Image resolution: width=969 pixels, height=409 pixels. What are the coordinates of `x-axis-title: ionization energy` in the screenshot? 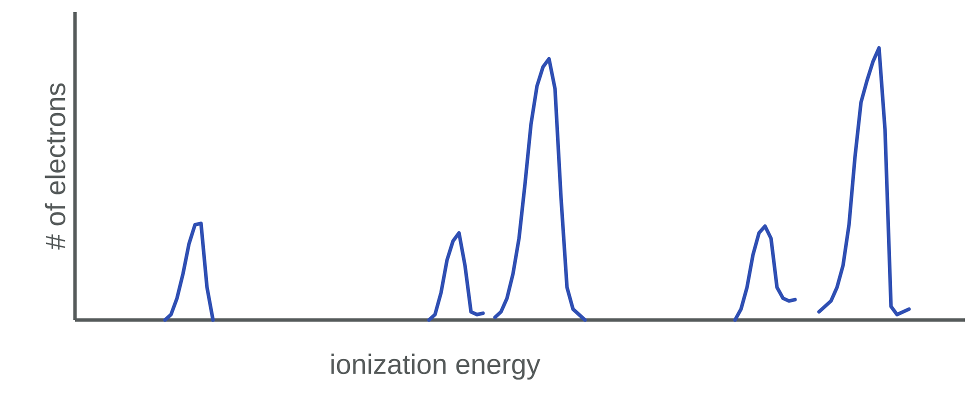 It's located at (435, 367).